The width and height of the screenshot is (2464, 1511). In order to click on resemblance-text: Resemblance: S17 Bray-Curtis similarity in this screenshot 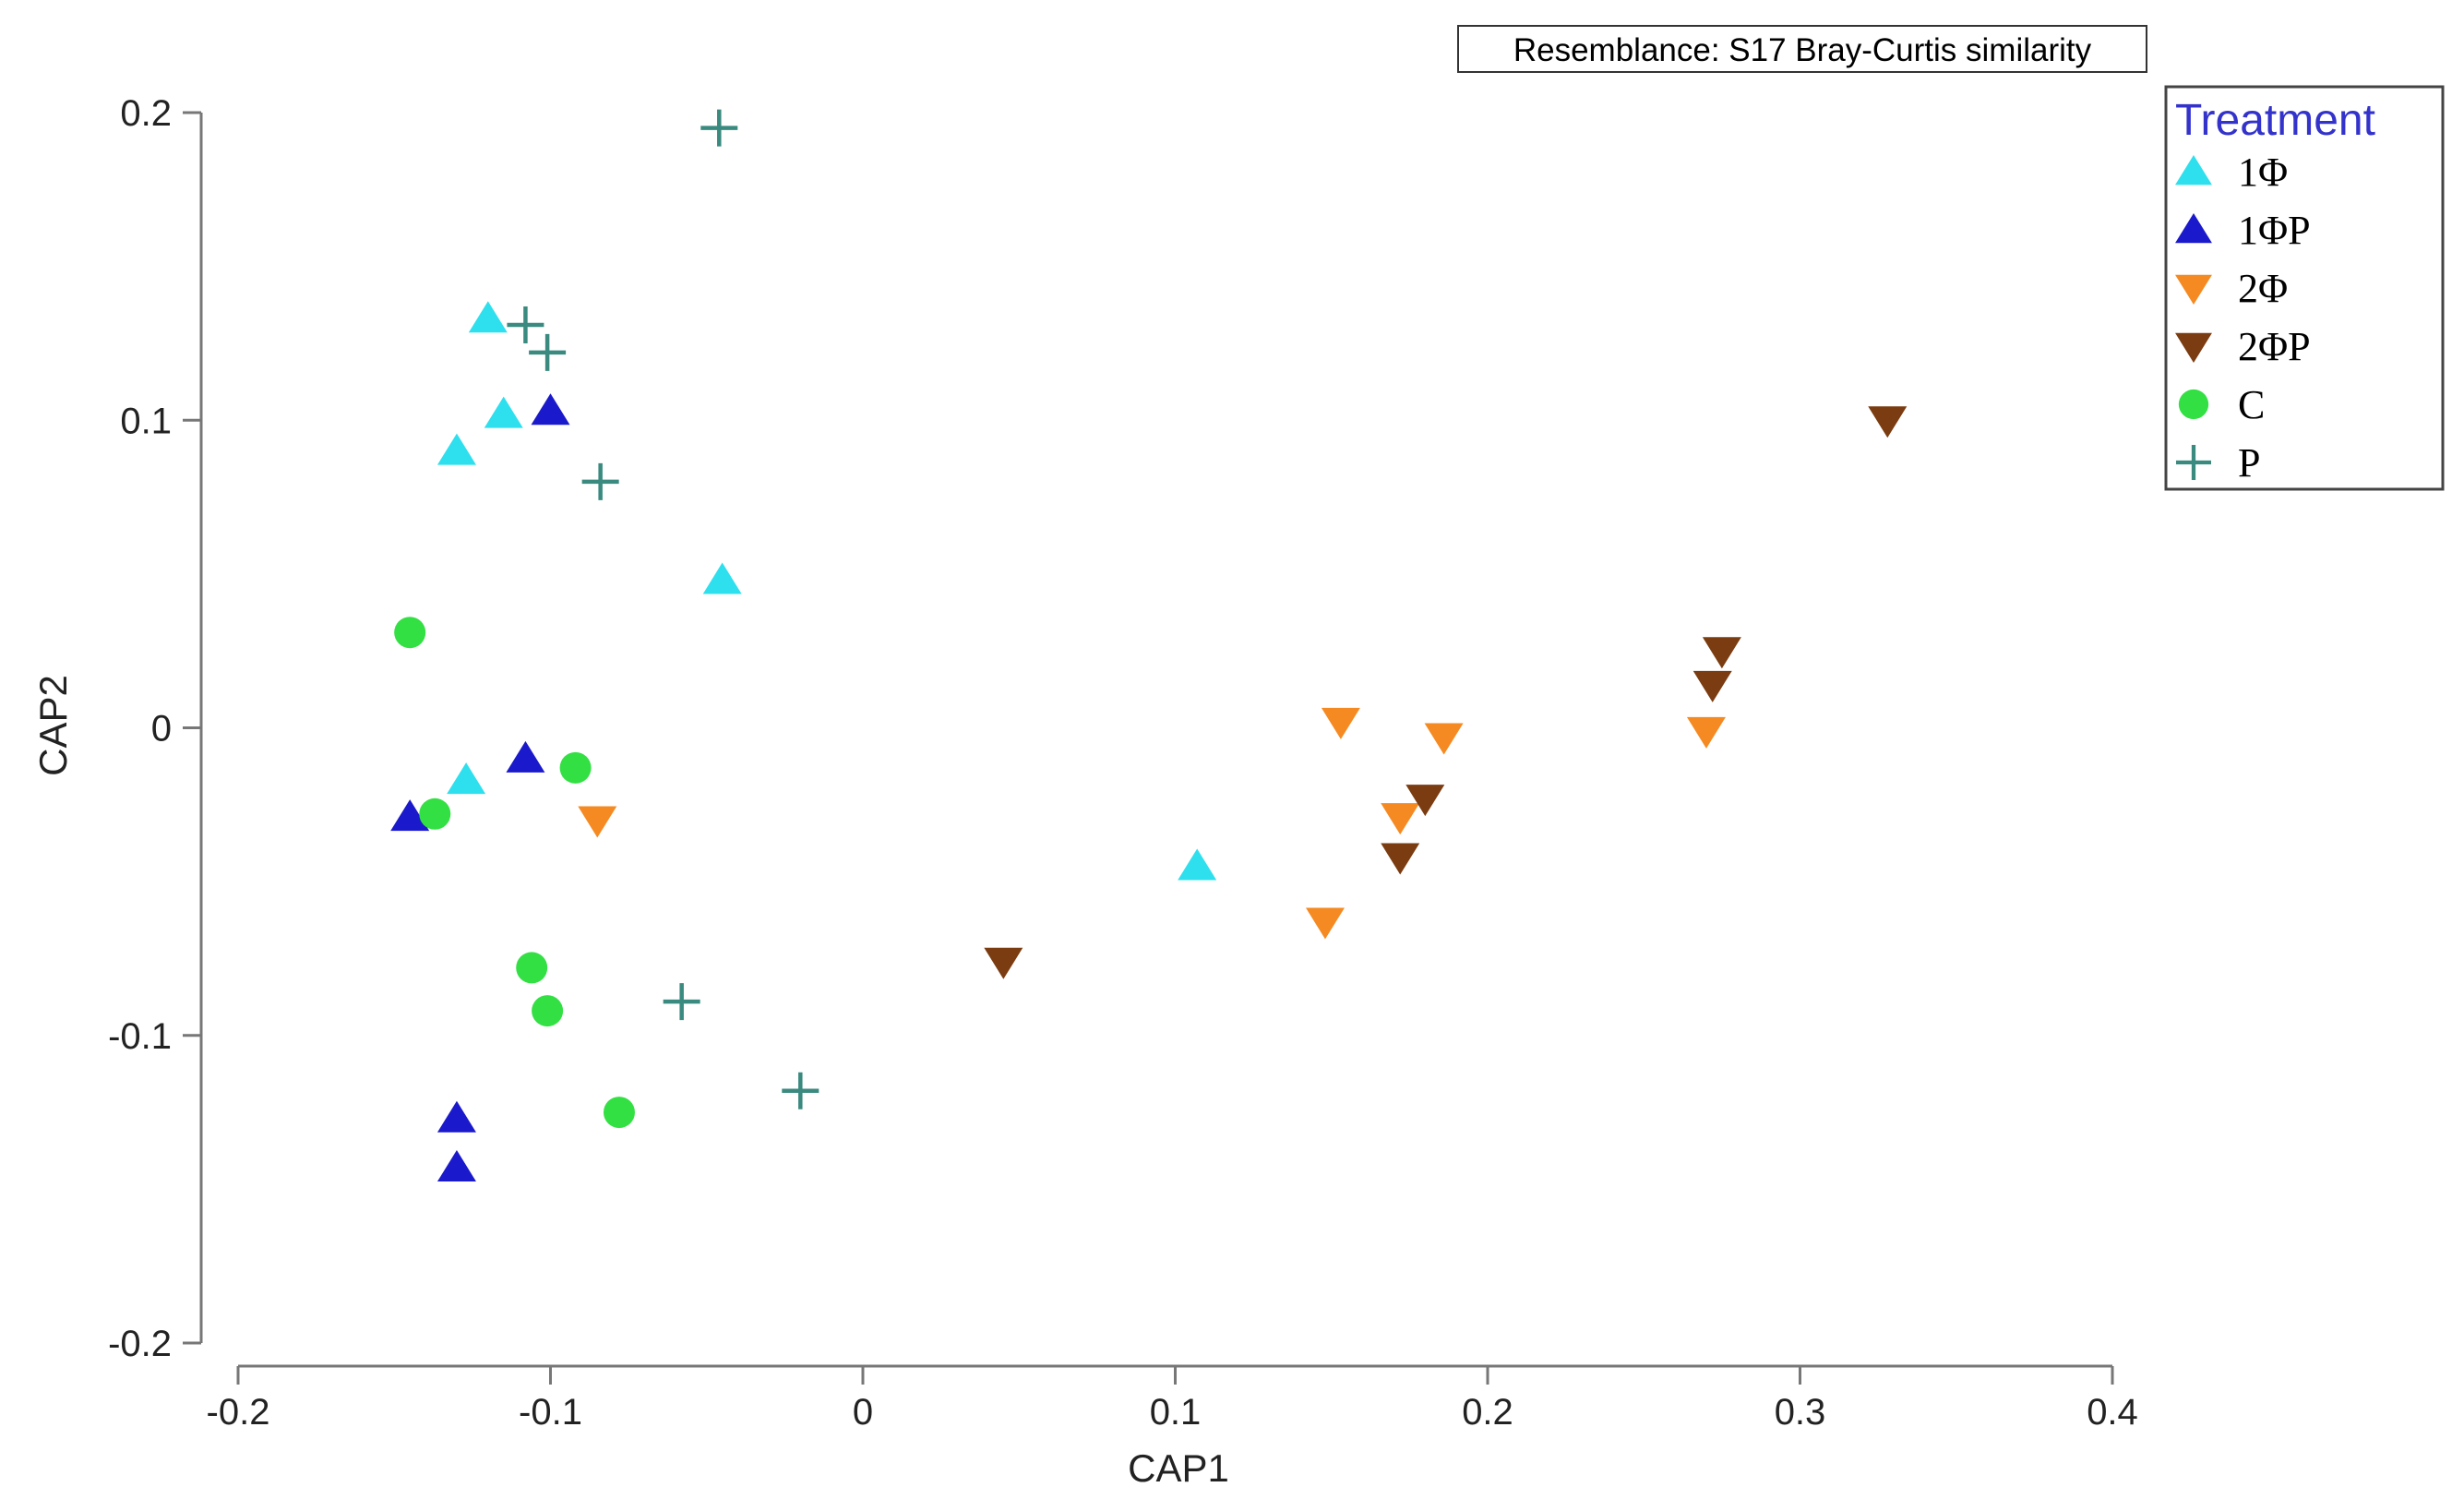, I will do `click(1802, 50)`.